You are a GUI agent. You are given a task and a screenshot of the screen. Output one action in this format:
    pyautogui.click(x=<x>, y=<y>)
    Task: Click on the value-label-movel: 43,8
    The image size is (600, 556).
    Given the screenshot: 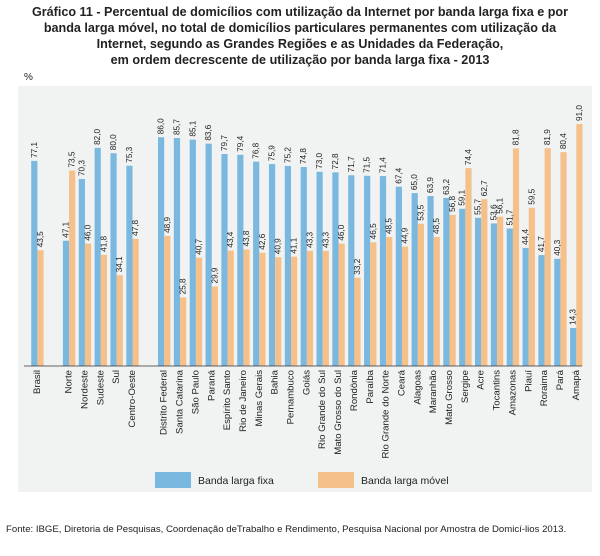 What is the action you would take?
    pyautogui.click(x=246, y=238)
    